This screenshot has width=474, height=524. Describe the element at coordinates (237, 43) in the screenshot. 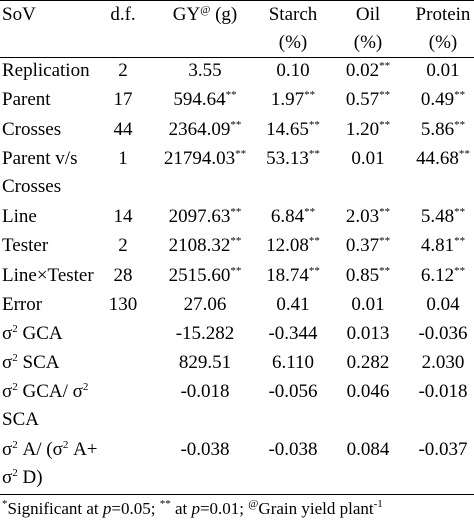

I see `table-header-units-row: (%) (%) (%)` at that location.